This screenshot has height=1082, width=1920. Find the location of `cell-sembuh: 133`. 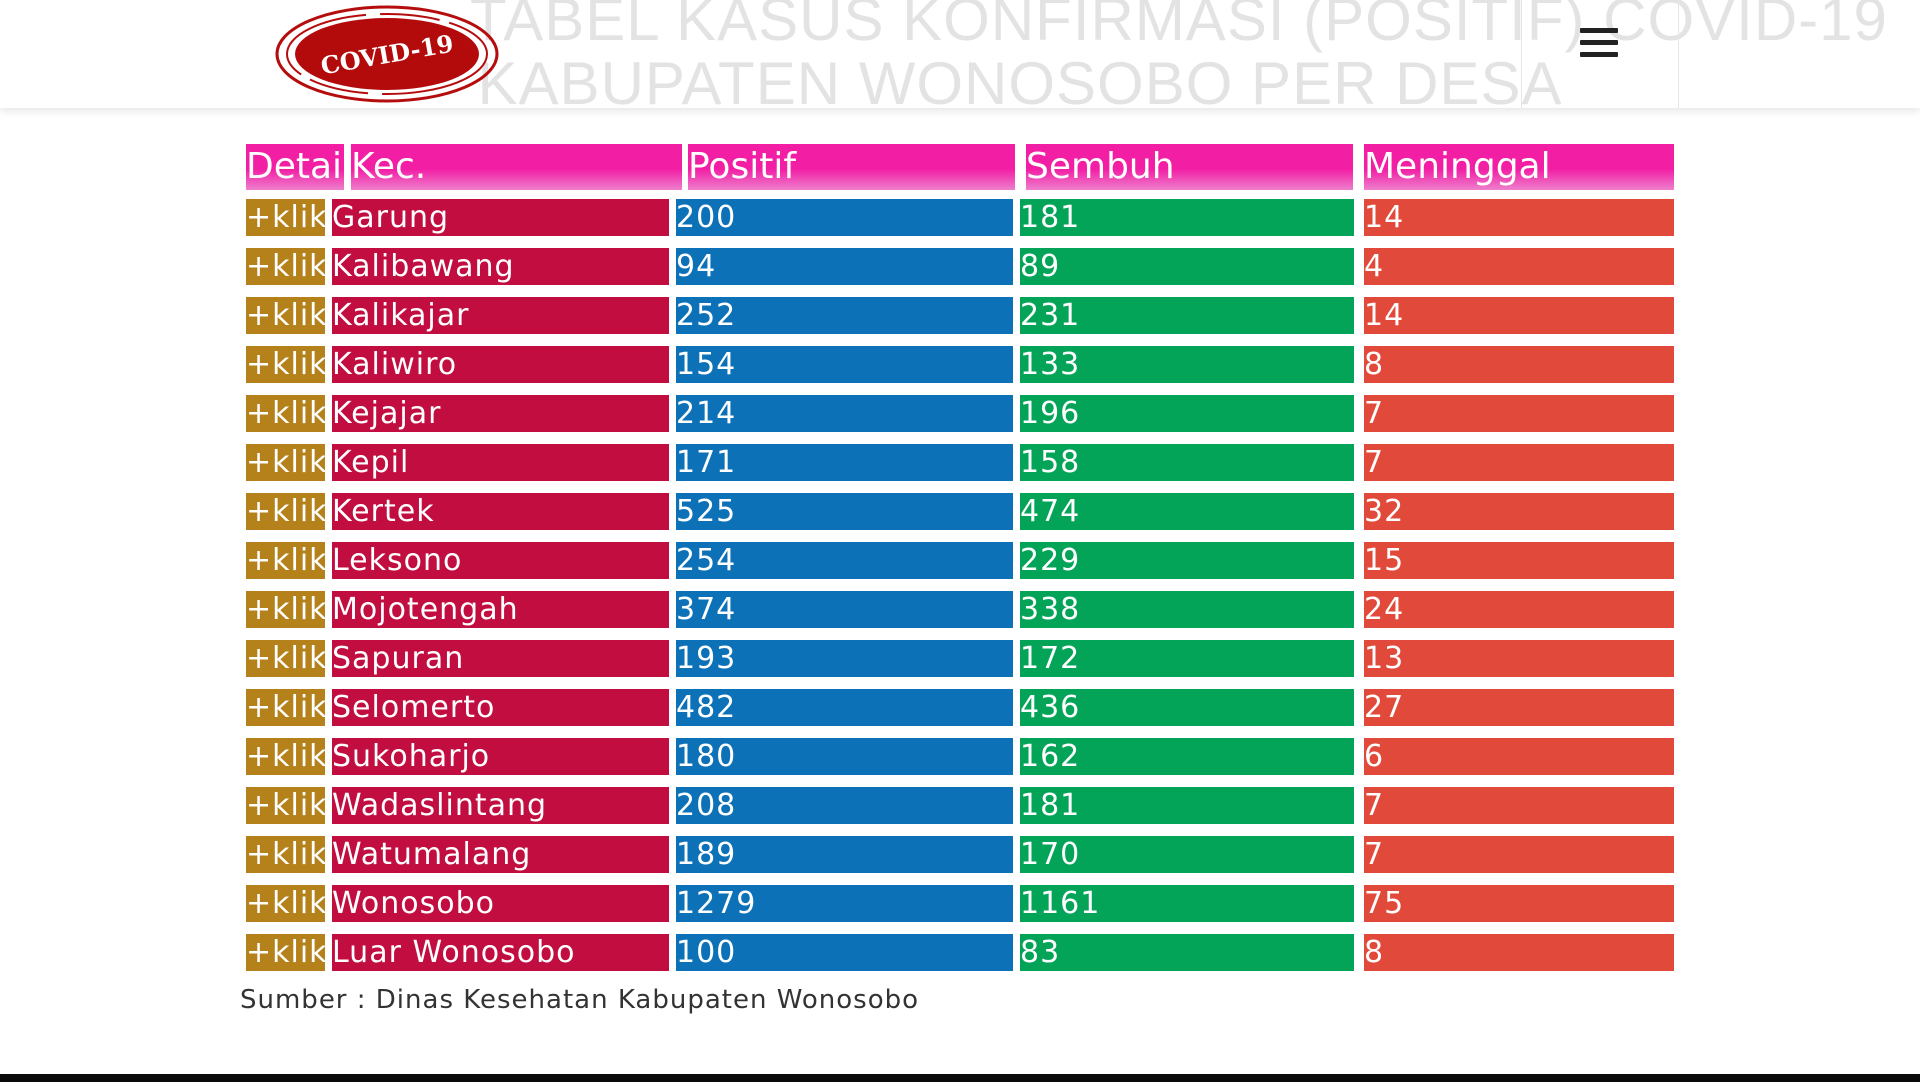

cell-sembuh: 133 is located at coordinates (1187, 364).